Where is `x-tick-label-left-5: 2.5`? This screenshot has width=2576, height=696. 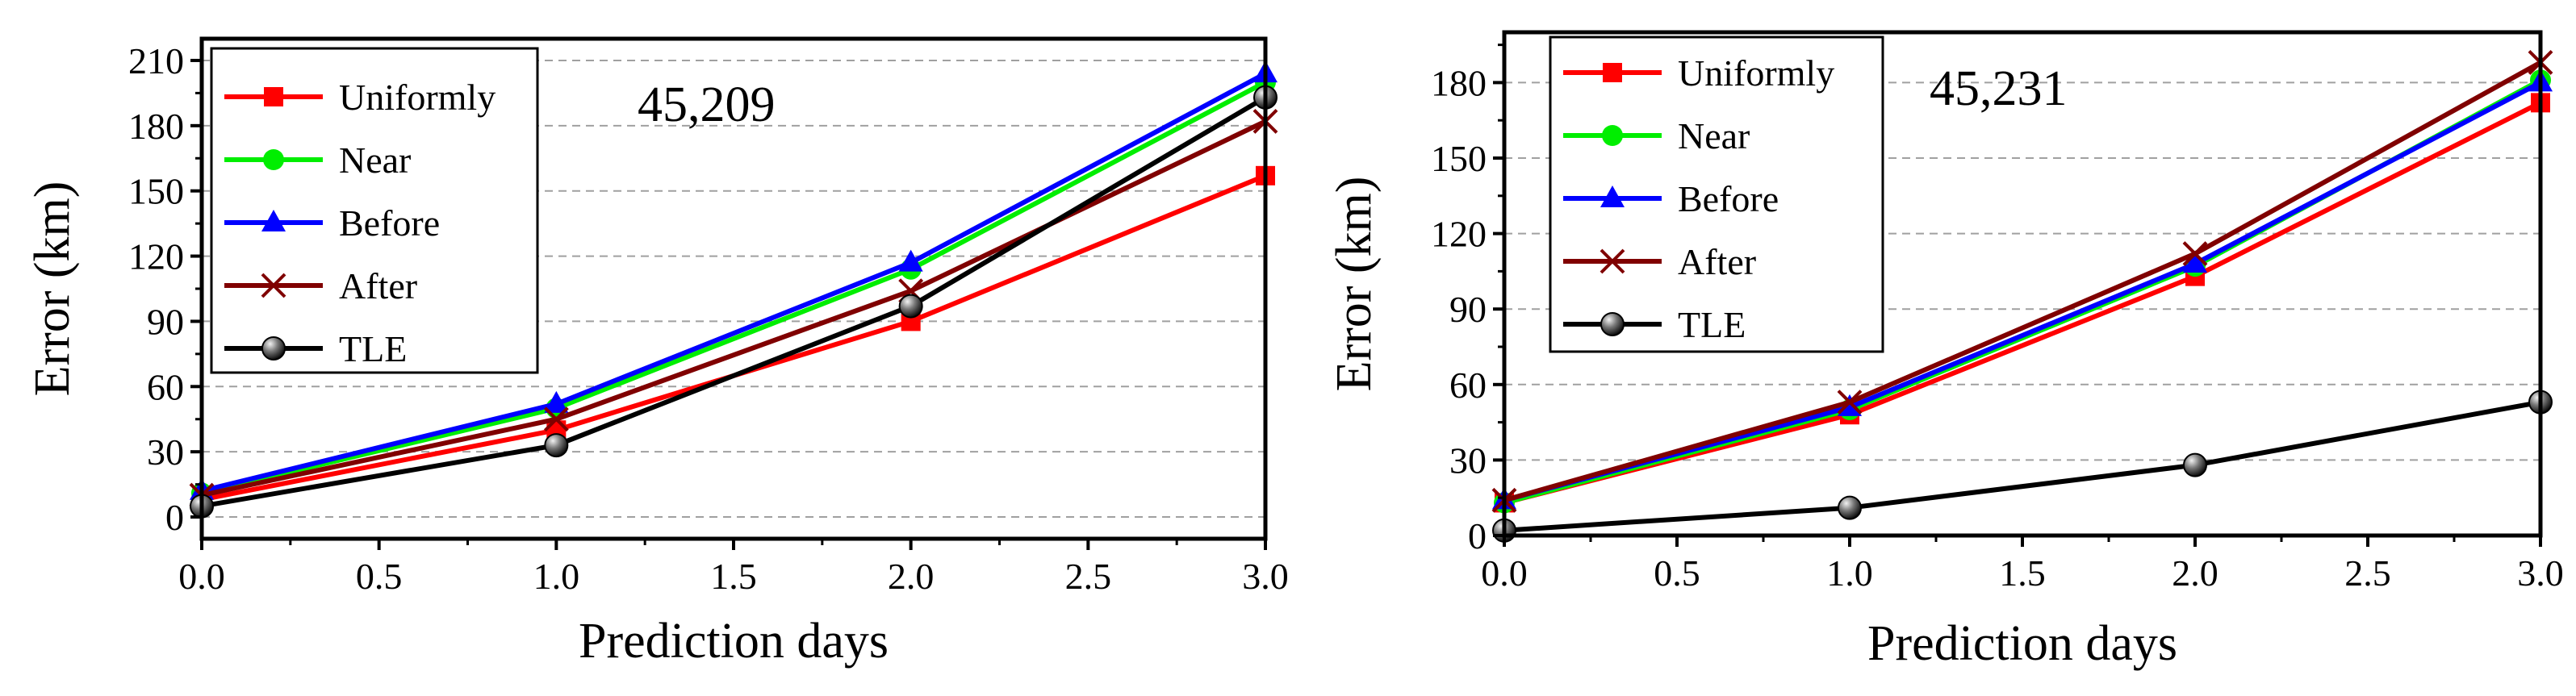
x-tick-label-left-5: 2.5 is located at coordinates (1088, 576).